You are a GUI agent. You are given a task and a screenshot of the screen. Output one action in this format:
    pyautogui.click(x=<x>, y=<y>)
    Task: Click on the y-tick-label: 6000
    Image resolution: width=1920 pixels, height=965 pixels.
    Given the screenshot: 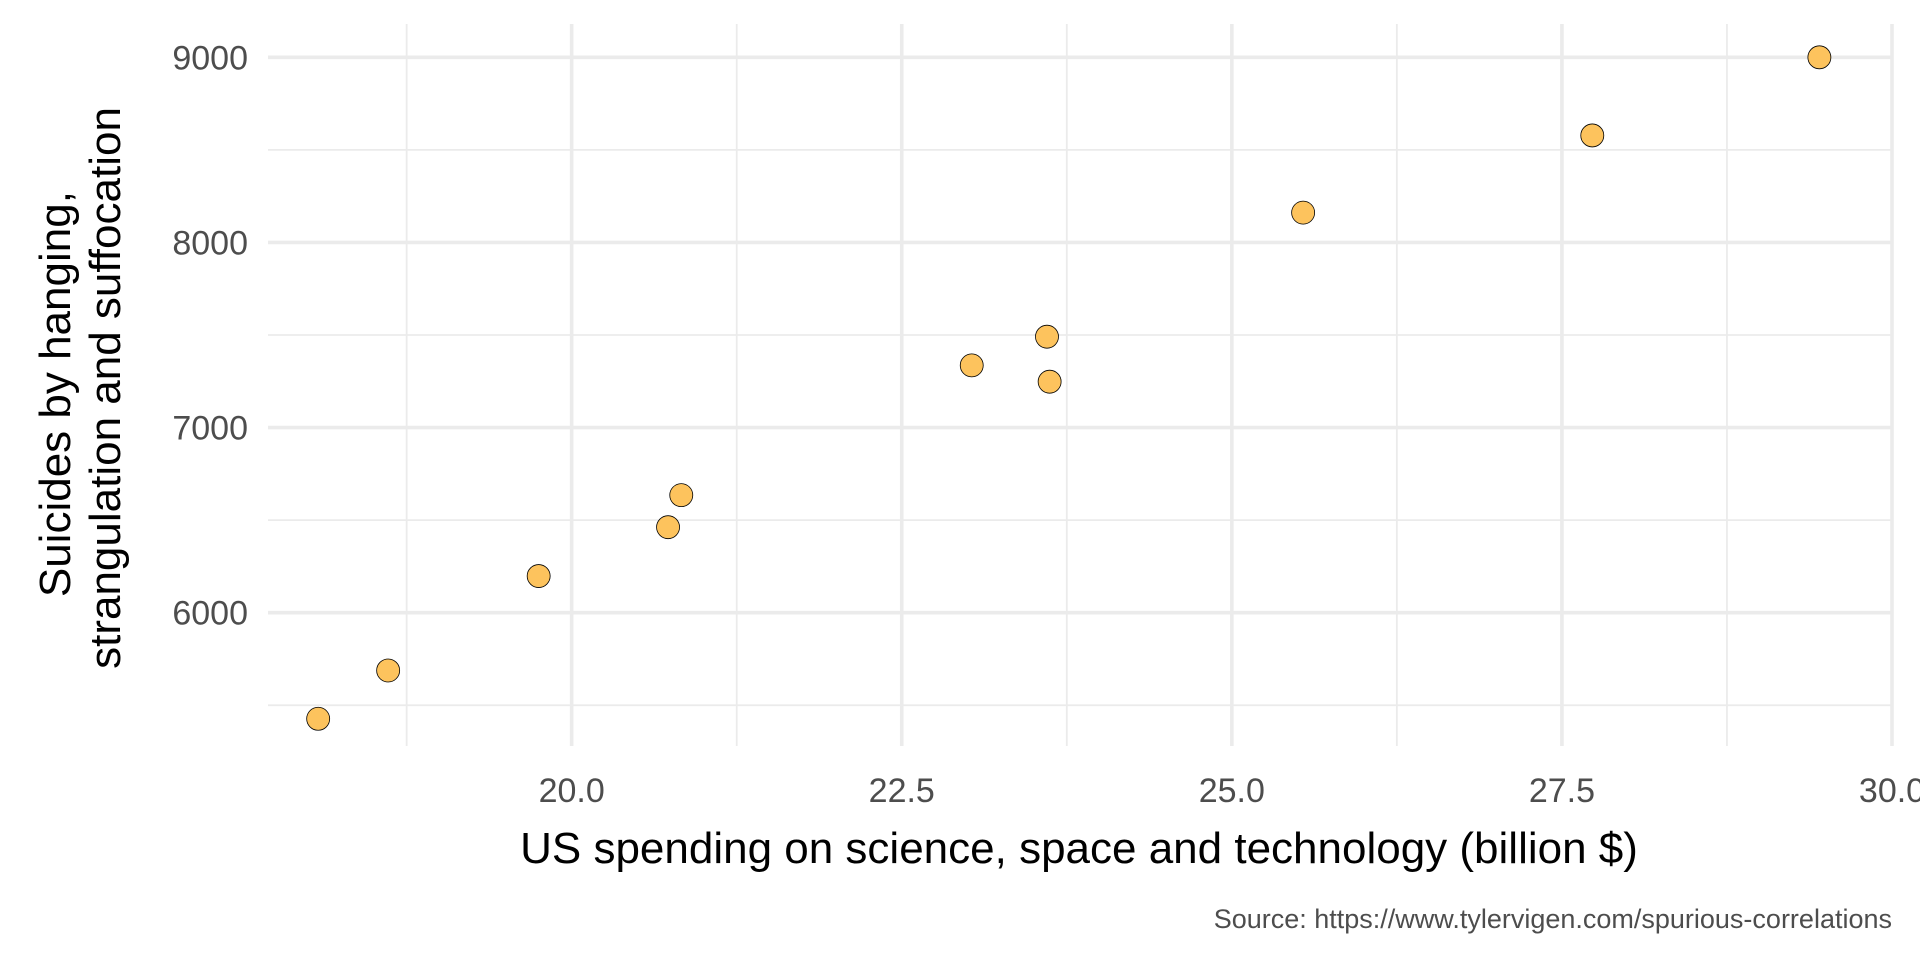 What is the action you would take?
    pyautogui.click(x=210, y=614)
    